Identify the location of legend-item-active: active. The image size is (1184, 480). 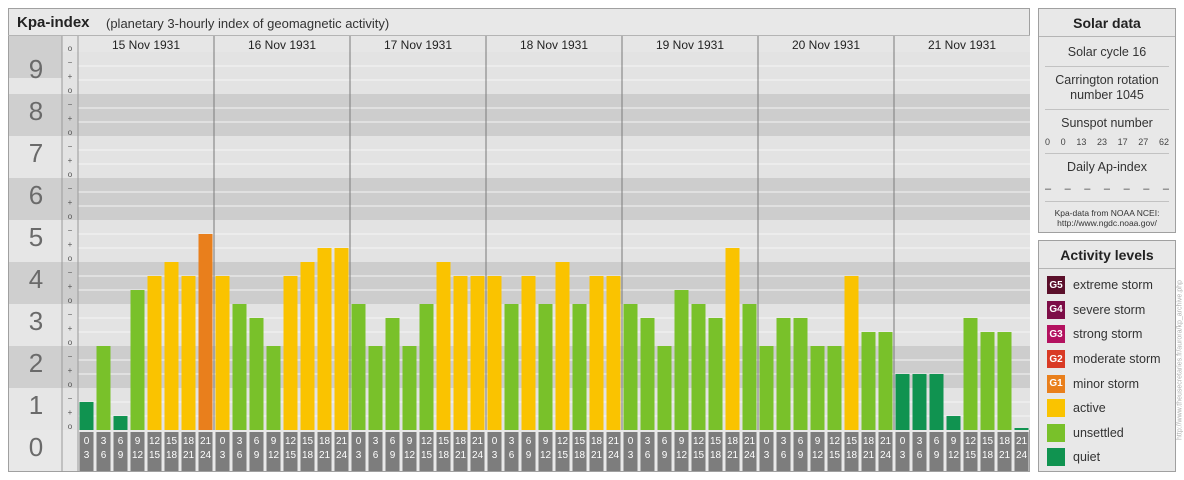
(1107, 408).